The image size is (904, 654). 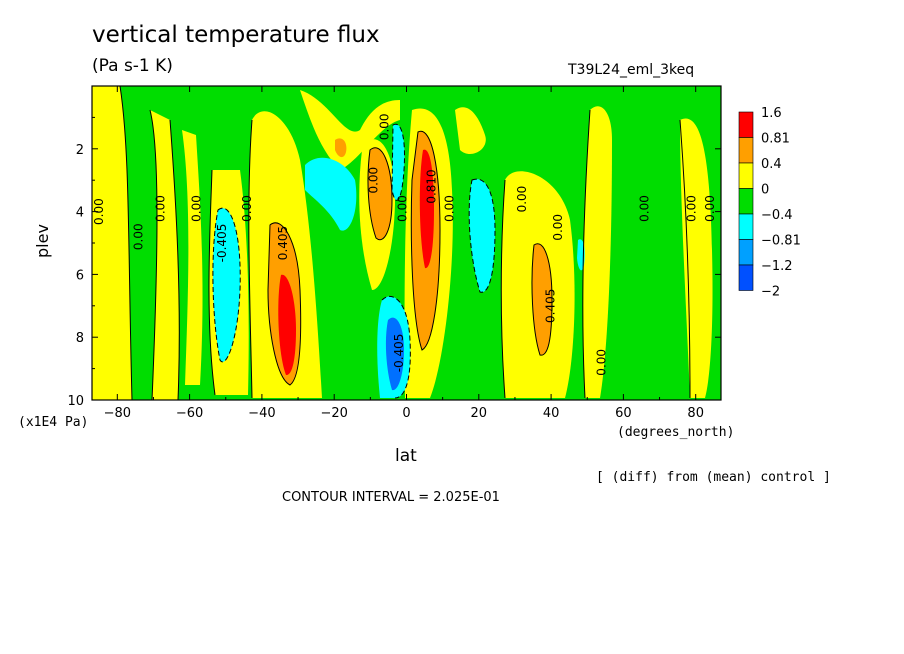 I want to click on contour-label: 0.810, so click(x=431, y=186).